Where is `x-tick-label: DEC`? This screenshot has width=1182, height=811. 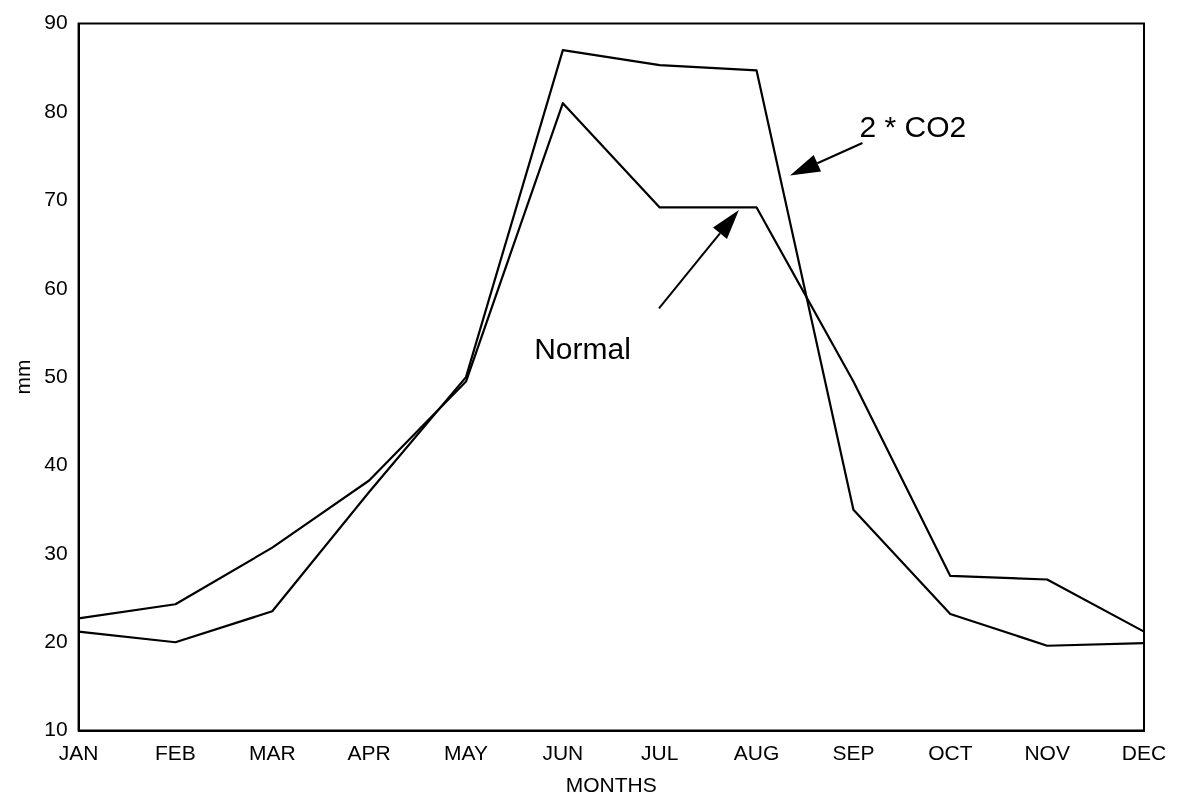 x-tick-label: DEC is located at coordinates (1144, 752).